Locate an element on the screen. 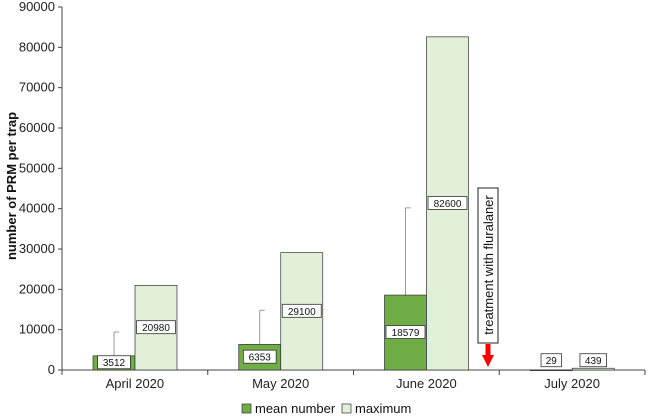 The image size is (649, 417). annotation-box is located at coordinates (488, 265).